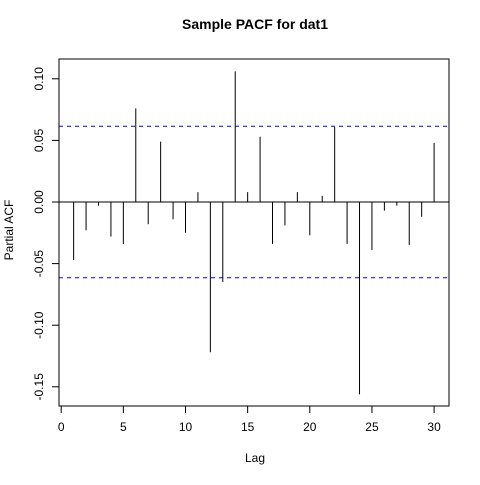 This screenshot has width=480, height=485. Describe the element at coordinates (9, 230) in the screenshot. I see `y-axis-title: Partial ACF` at that location.